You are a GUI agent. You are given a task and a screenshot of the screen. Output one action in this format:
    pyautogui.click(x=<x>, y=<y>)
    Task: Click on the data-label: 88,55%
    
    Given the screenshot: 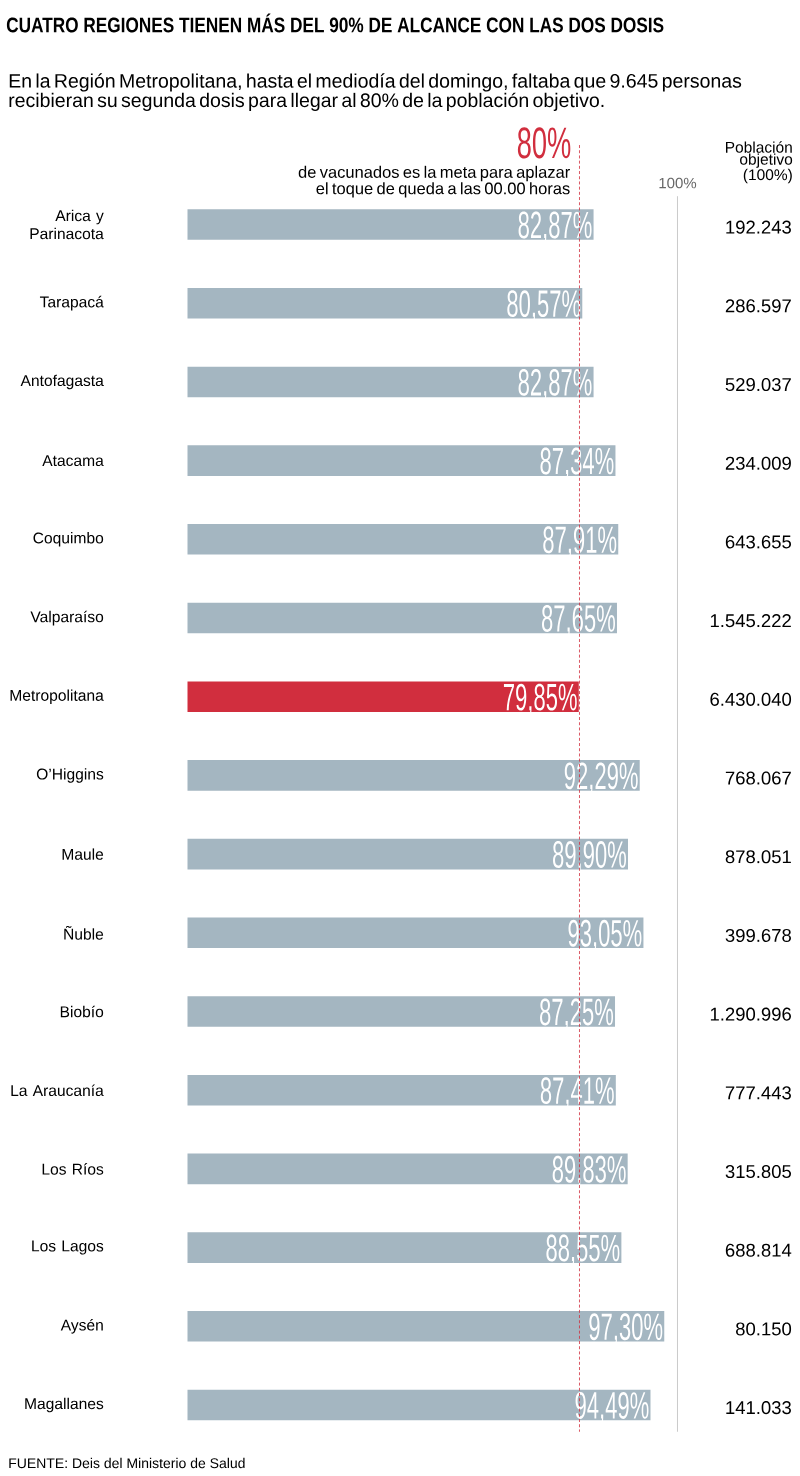 What is the action you would take?
    pyautogui.click(x=583, y=1250)
    